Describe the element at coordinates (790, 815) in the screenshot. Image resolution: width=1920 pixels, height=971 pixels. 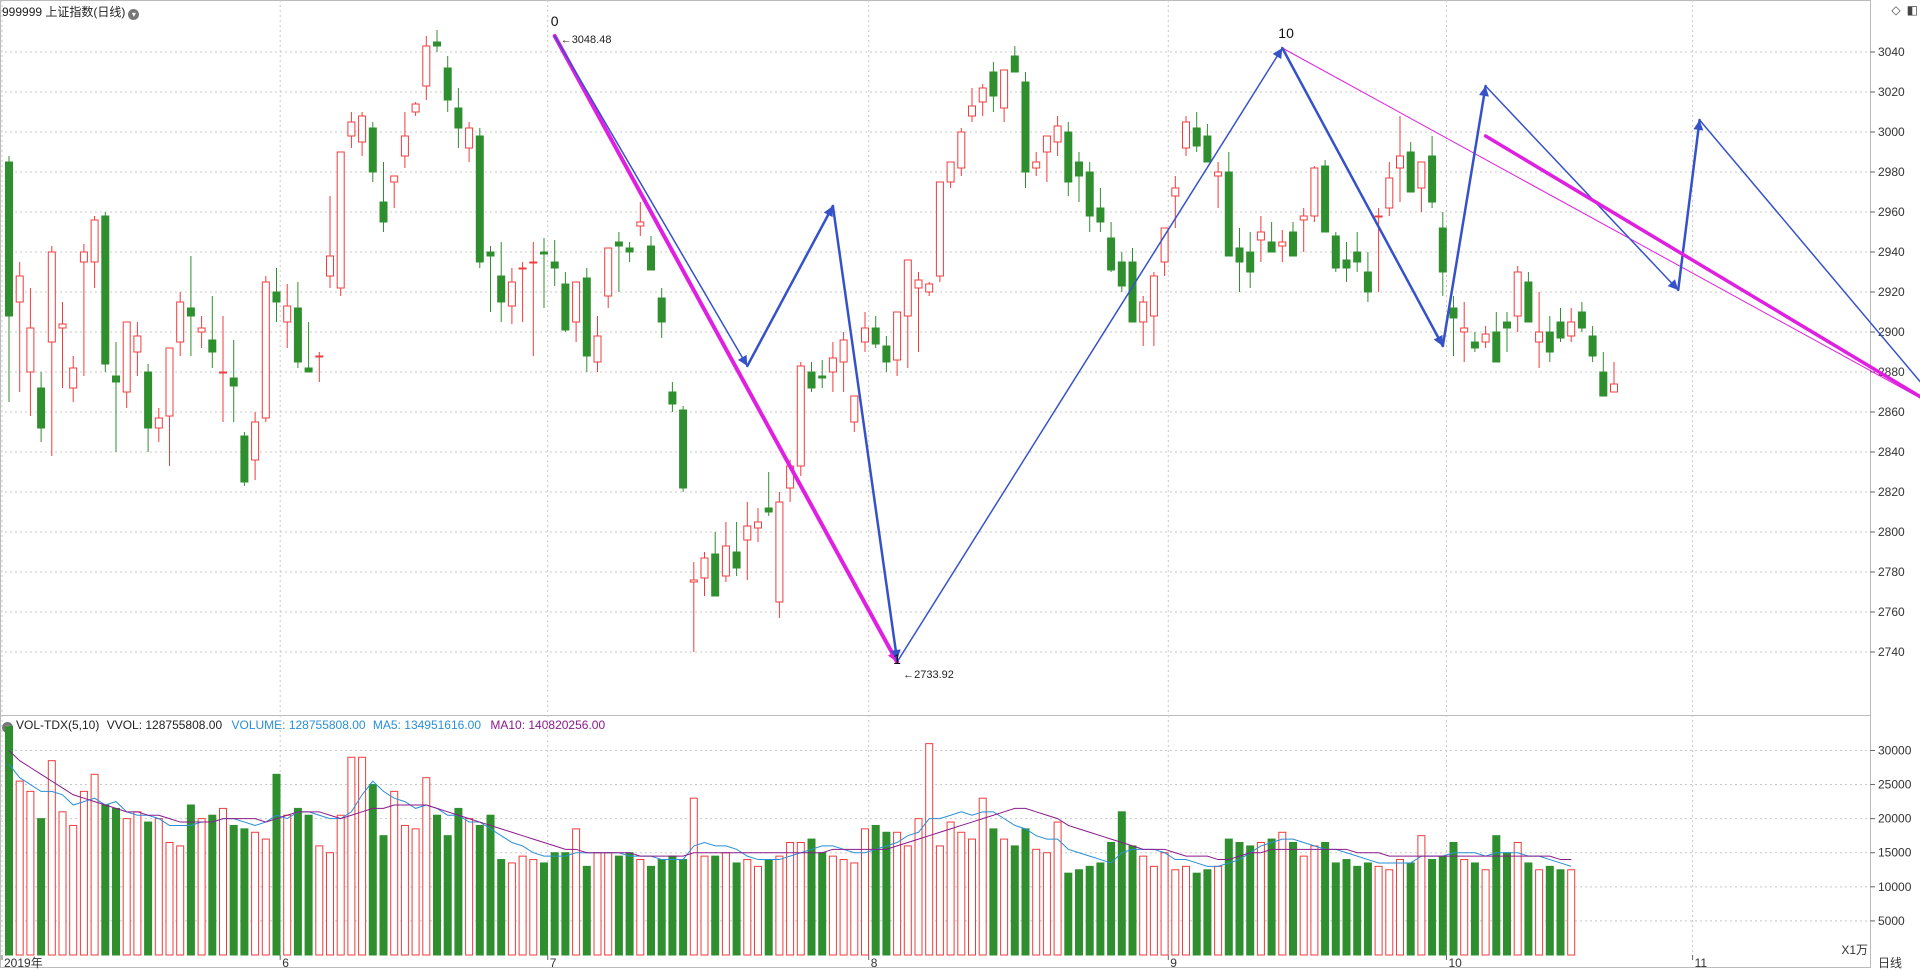
I see `ma5-line` at that location.